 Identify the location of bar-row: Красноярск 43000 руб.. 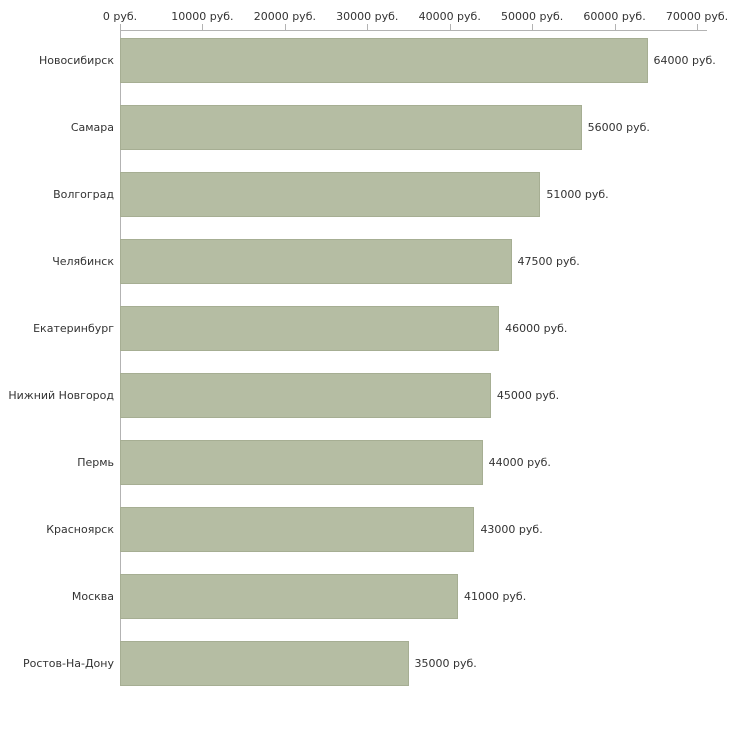
(365, 529).